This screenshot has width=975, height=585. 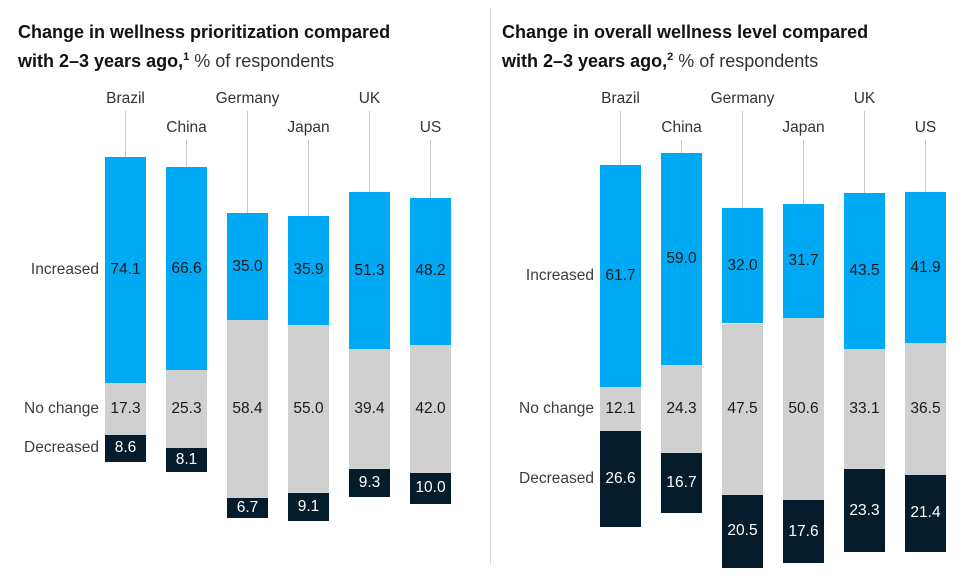 What do you see at coordinates (186, 409) in the screenshot?
I see `bar-segment-no-change-china` at bounding box center [186, 409].